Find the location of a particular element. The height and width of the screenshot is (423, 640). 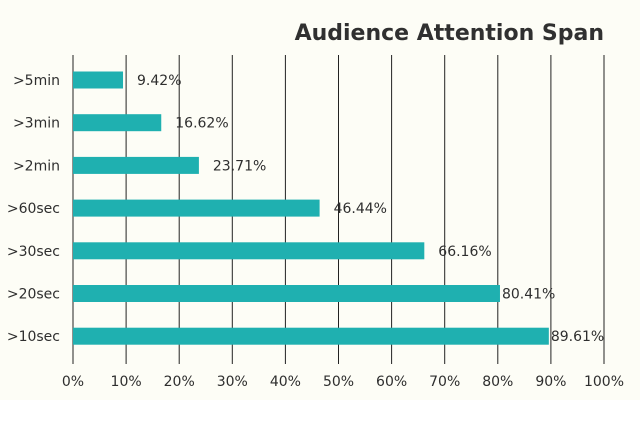

category-label: >20sec is located at coordinates (33, 295).